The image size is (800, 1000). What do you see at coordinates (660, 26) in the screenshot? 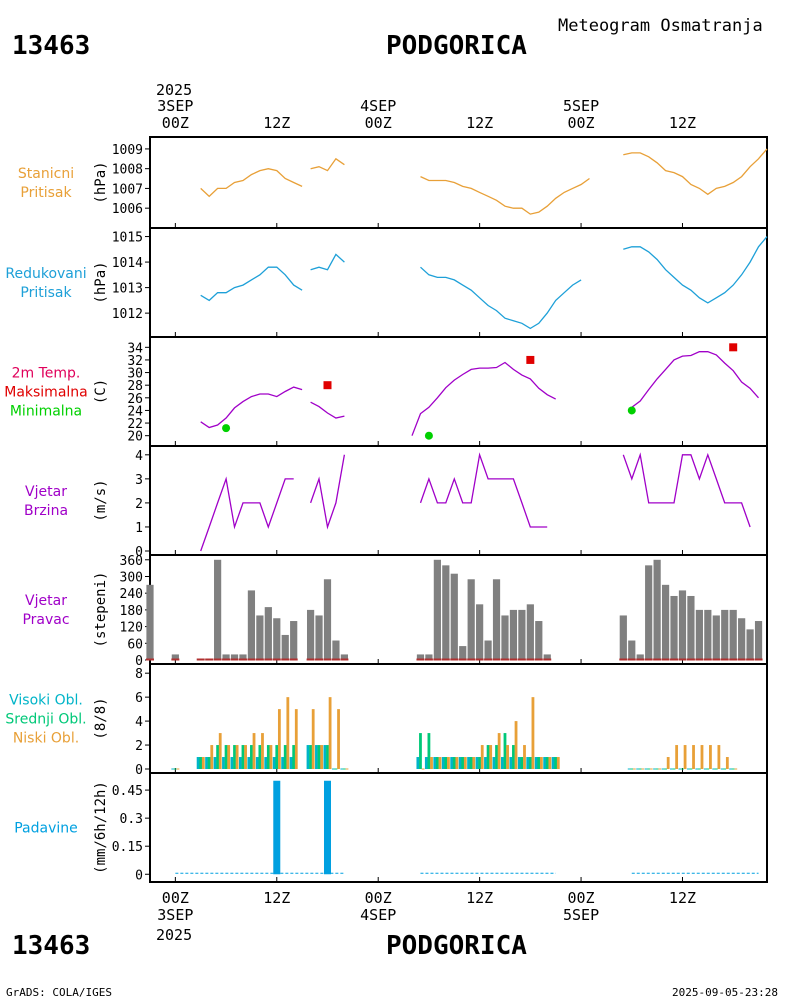
I see `product-title: Meteogram Osmatranja` at bounding box center [660, 26].